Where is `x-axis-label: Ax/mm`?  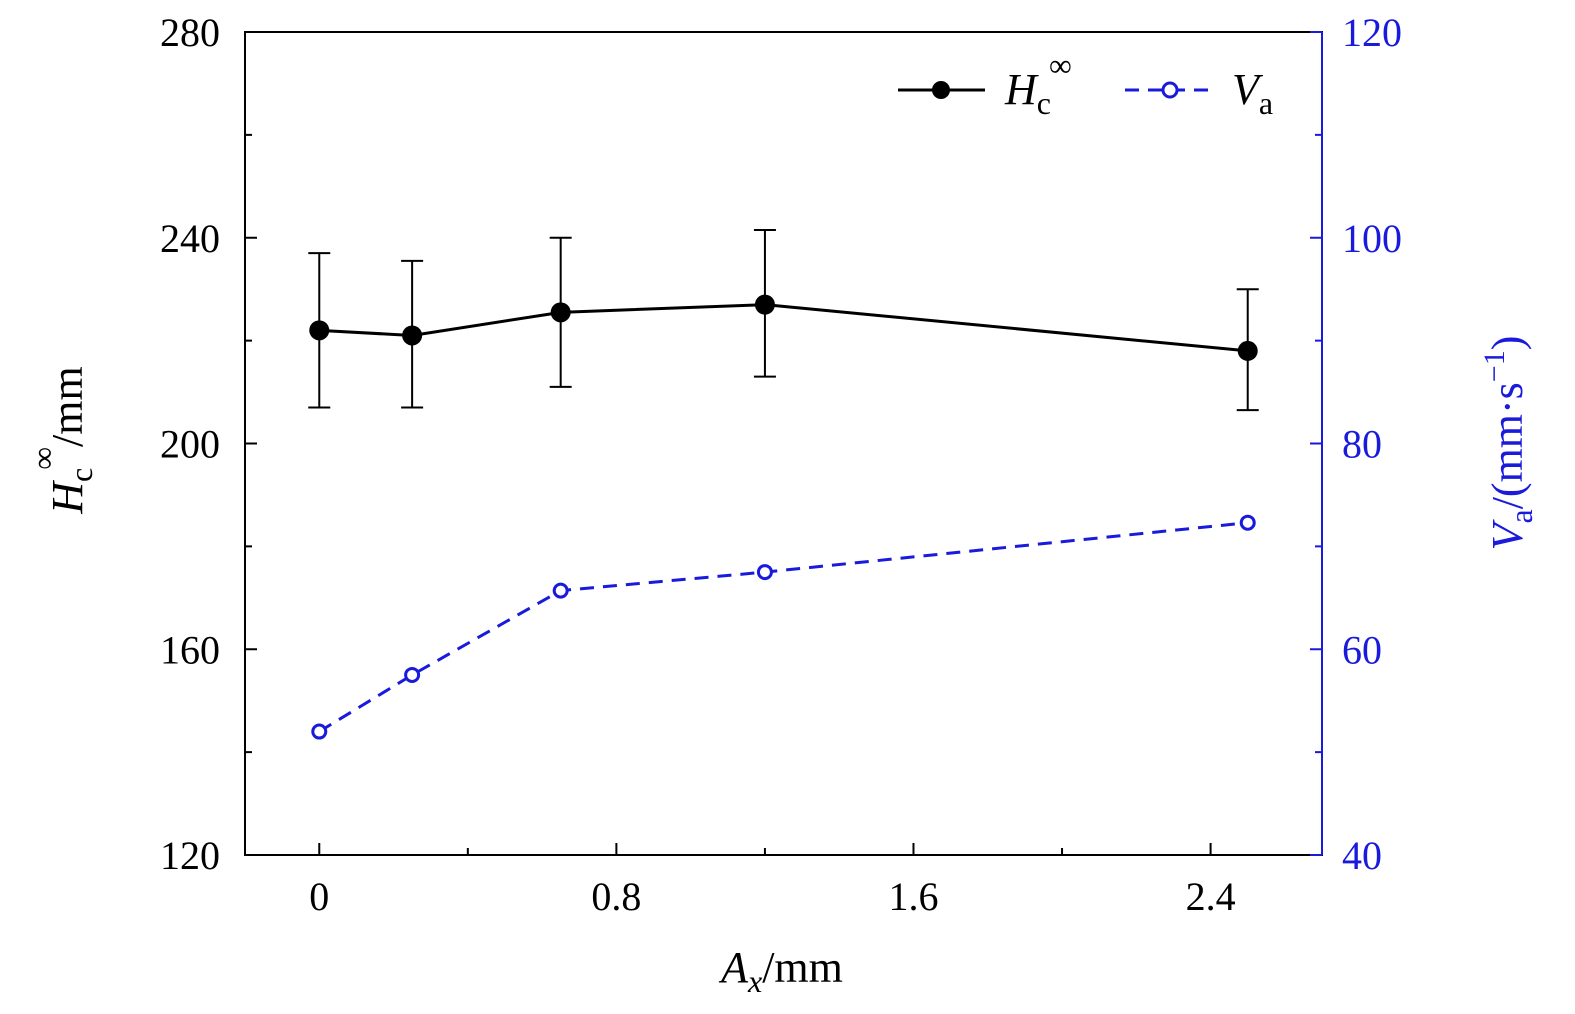 x-axis-label: Ax/mm is located at coordinates (780, 971).